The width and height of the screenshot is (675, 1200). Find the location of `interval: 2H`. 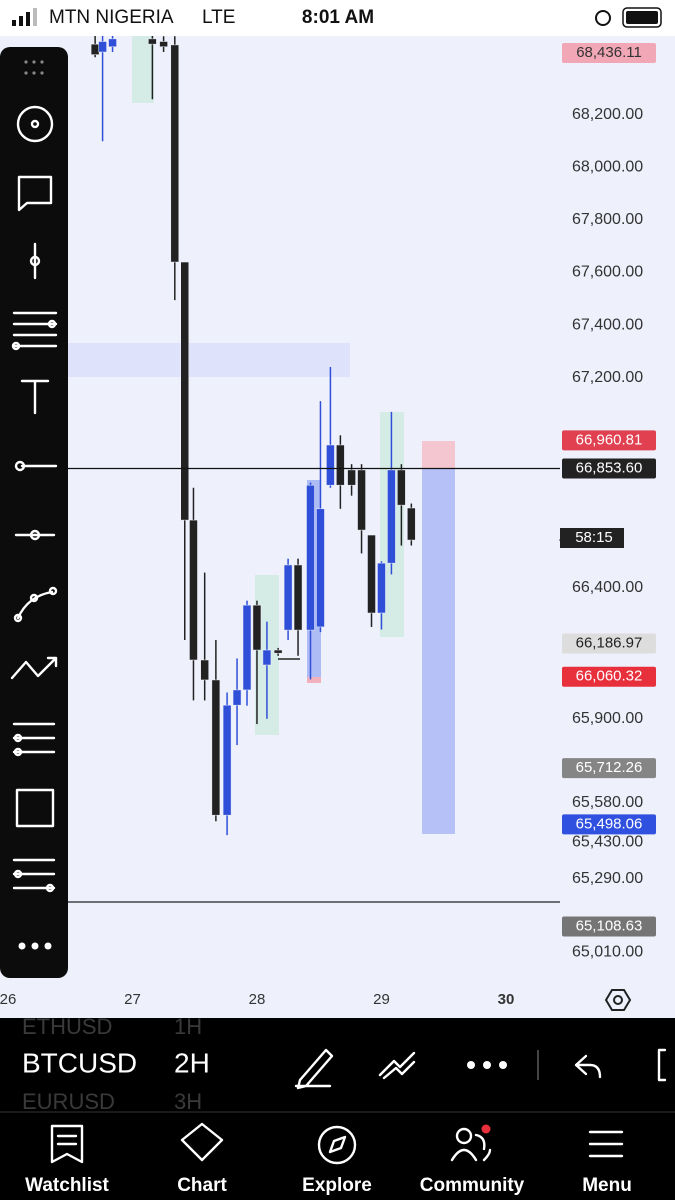

interval: 2H is located at coordinates (192, 1062).